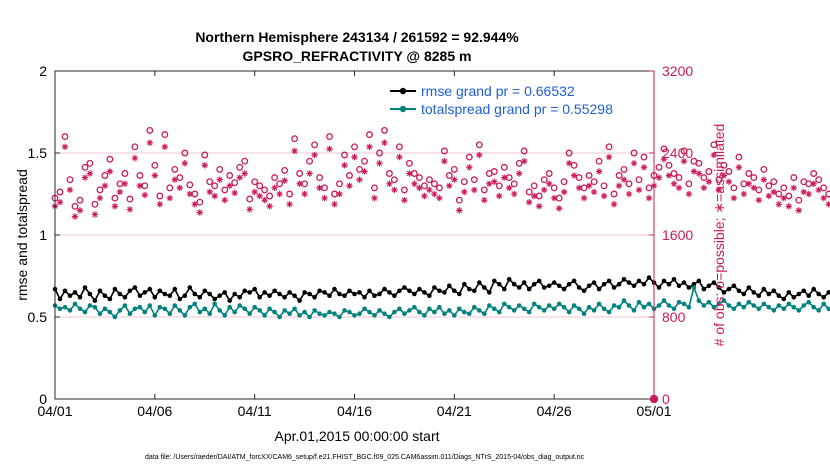 The height and width of the screenshot is (470, 830). What do you see at coordinates (653, 411) in the screenshot?
I see `x-tick-label: 05/01` at bounding box center [653, 411].